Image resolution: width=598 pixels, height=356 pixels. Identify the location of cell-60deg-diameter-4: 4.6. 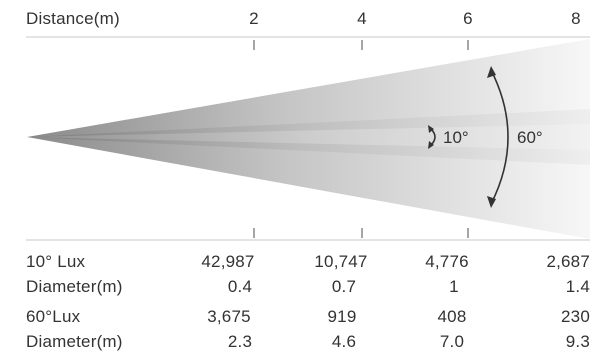
(344, 341).